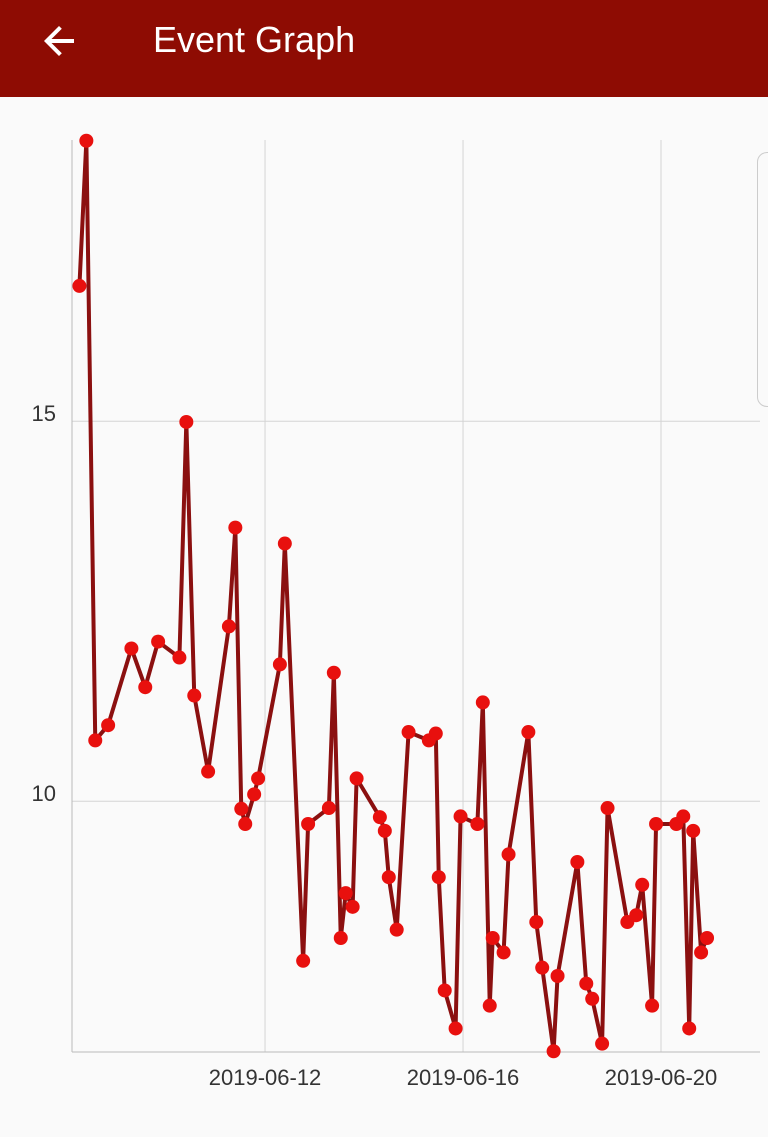 The image size is (768, 1137). I want to click on x-tick-label: 2019-06-16, so click(463, 1077).